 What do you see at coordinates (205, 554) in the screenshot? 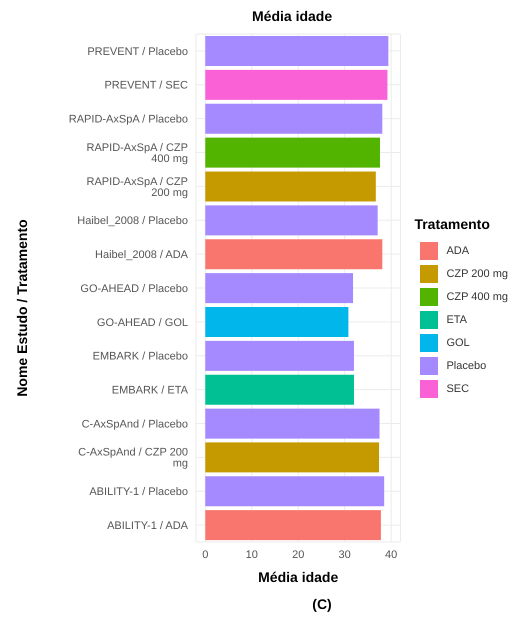
I see `x-tick-label: 0` at bounding box center [205, 554].